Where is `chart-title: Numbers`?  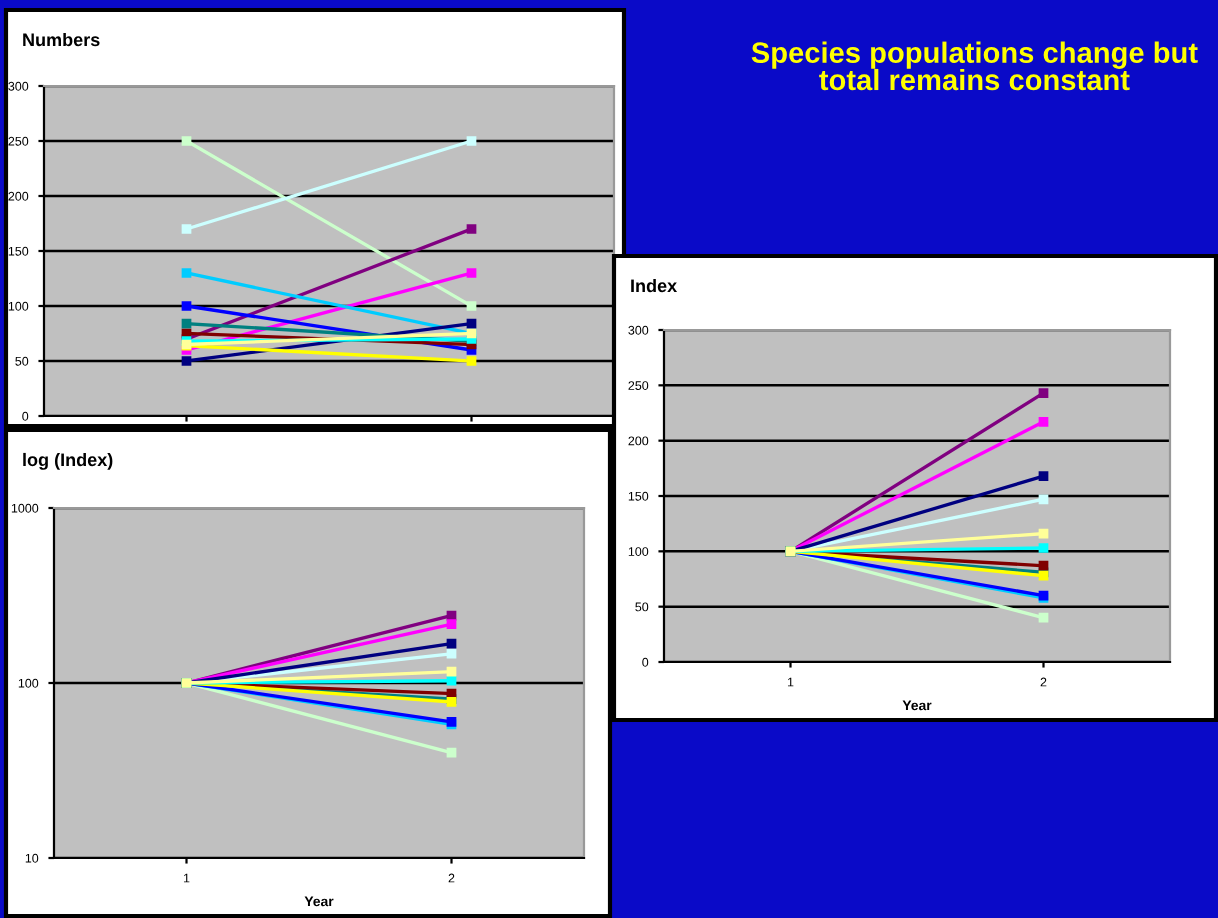
chart-title: Numbers is located at coordinates (61, 39).